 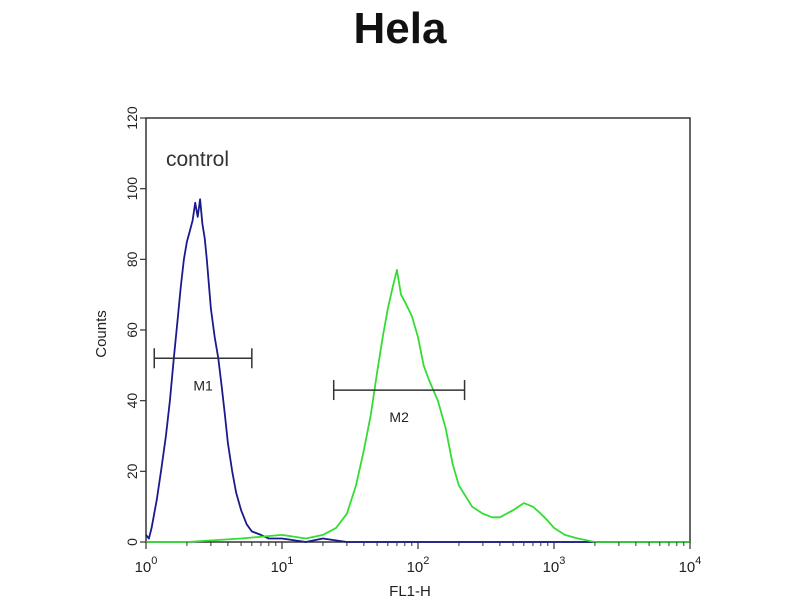 What do you see at coordinates (132, 401) in the screenshot?
I see `y-tick-label: 40` at bounding box center [132, 401].